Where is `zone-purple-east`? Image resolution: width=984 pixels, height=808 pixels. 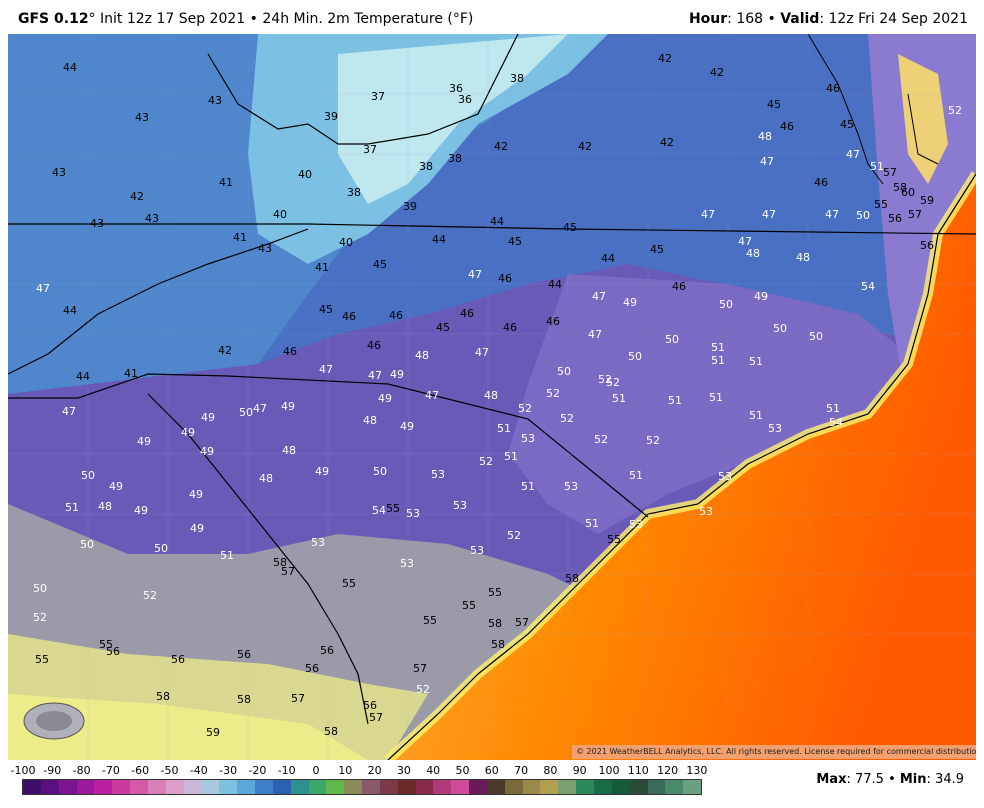 zone-purple-east is located at coordinates (708, 404).